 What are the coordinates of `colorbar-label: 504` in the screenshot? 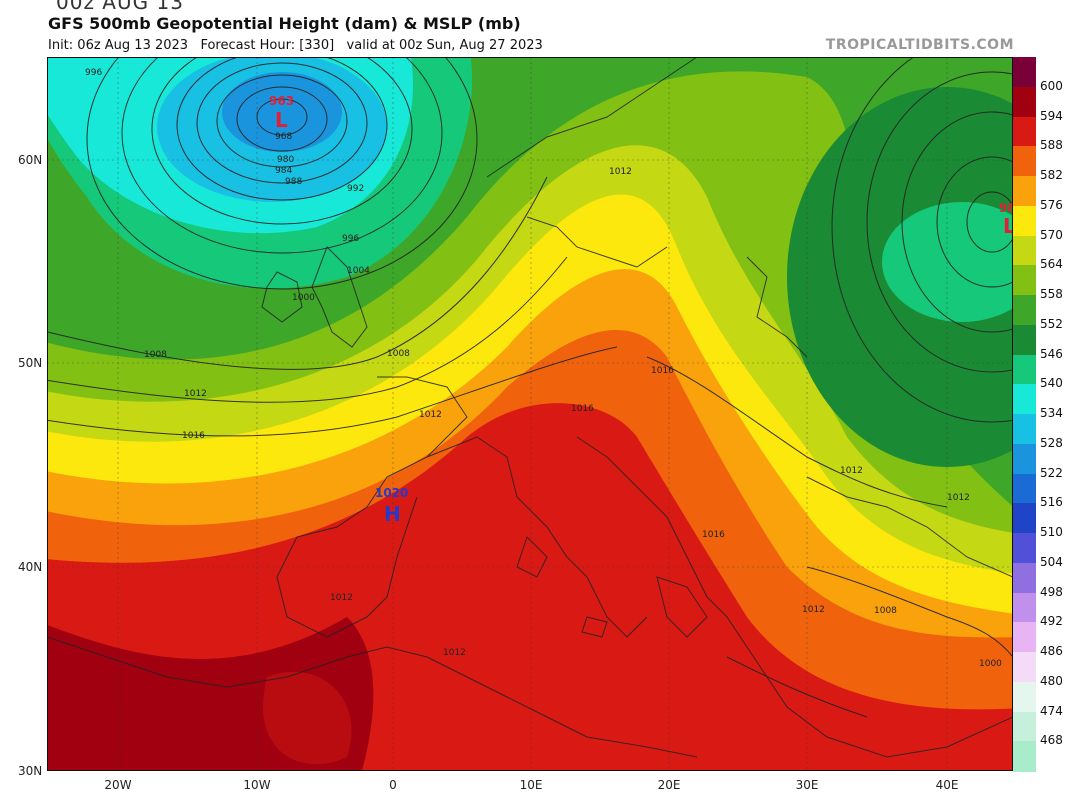 It's located at (1051, 561).